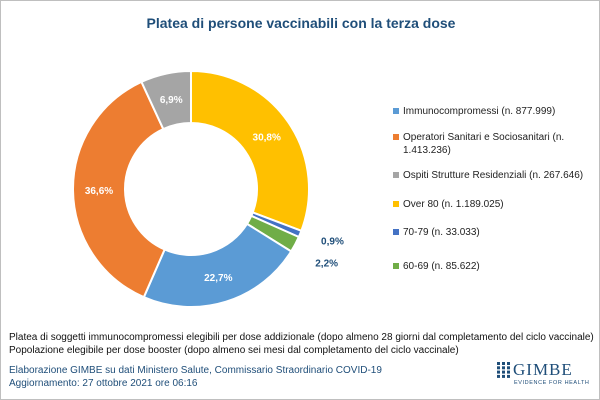  I want to click on legend-label: Over 80 (n. 1.189.025), so click(453, 204).